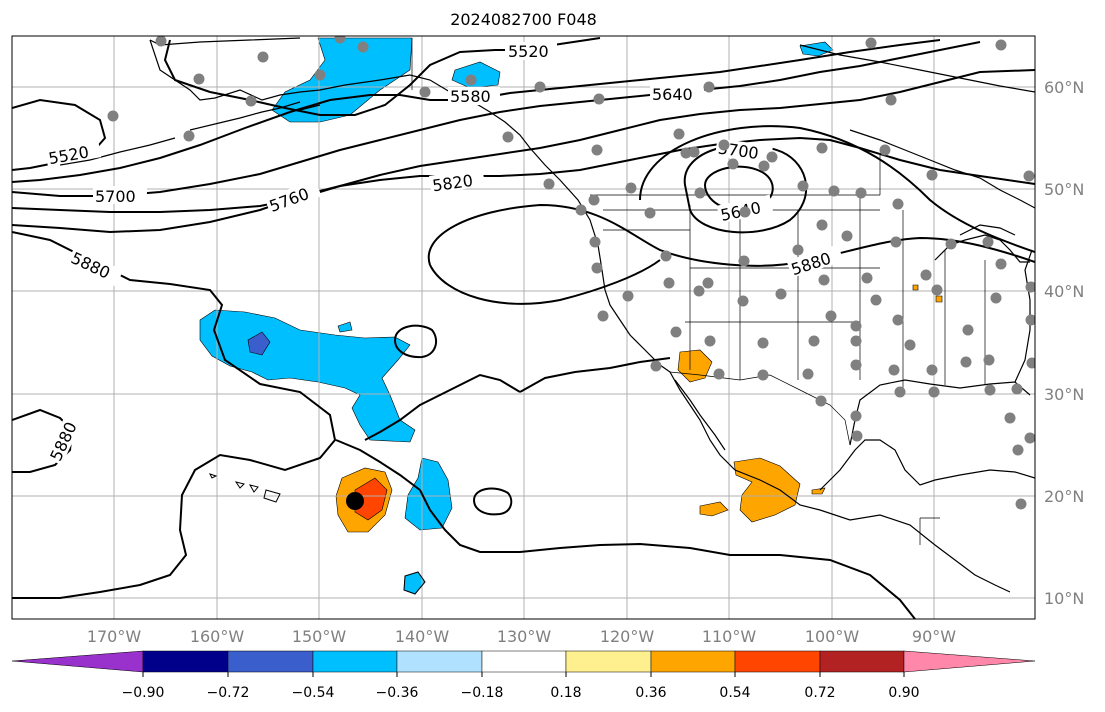 The height and width of the screenshot is (712, 1105). I want to click on lon-label-160w: 160°W, so click(217, 636).